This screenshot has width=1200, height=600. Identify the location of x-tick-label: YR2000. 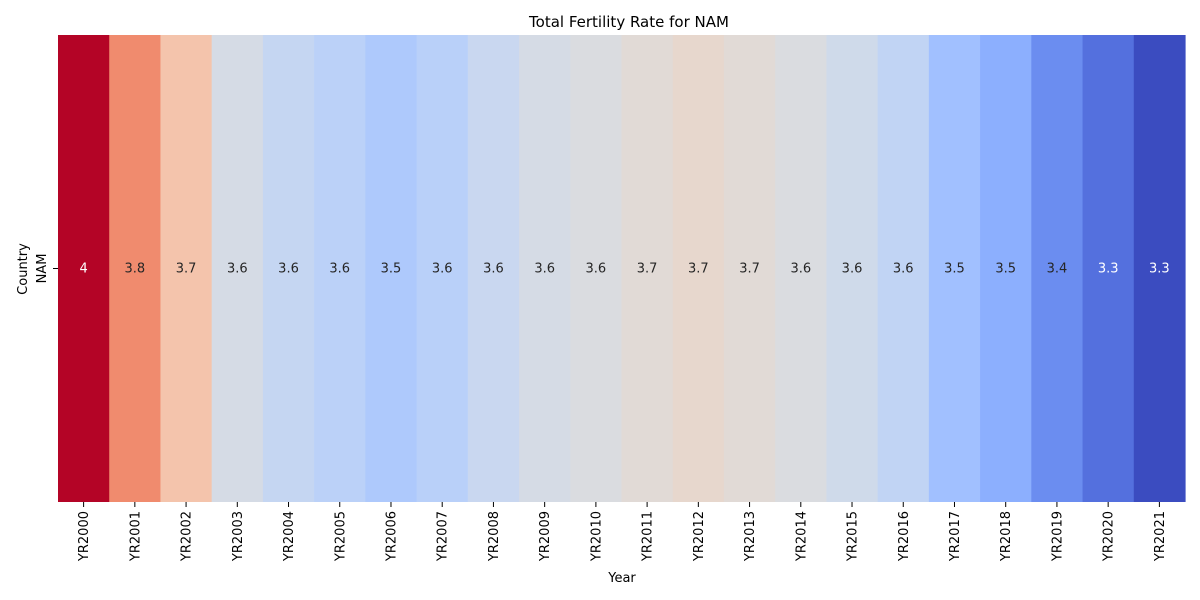
(84, 536).